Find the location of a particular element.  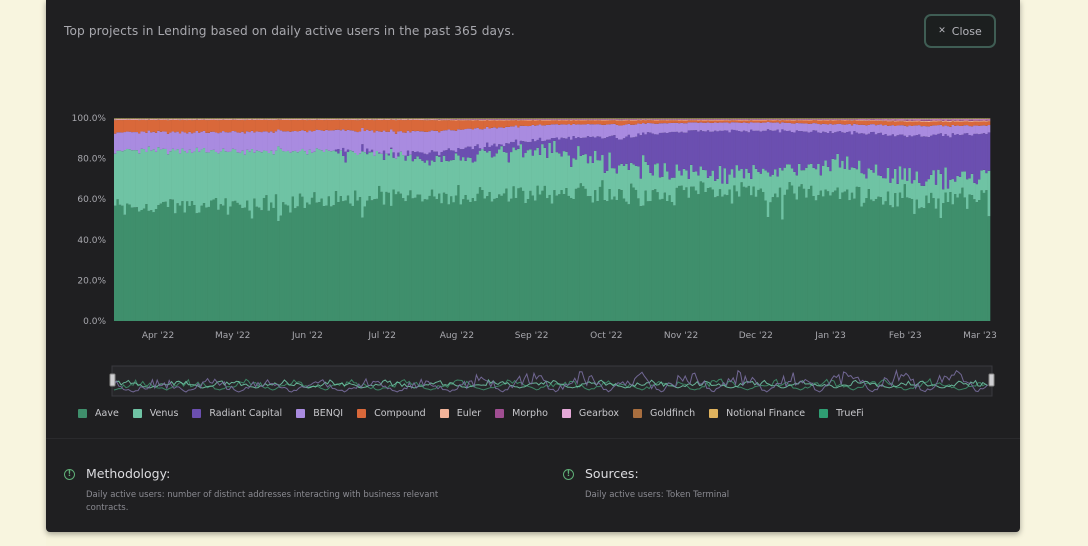

legend-item: BENQI is located at coordinates (319, 413).